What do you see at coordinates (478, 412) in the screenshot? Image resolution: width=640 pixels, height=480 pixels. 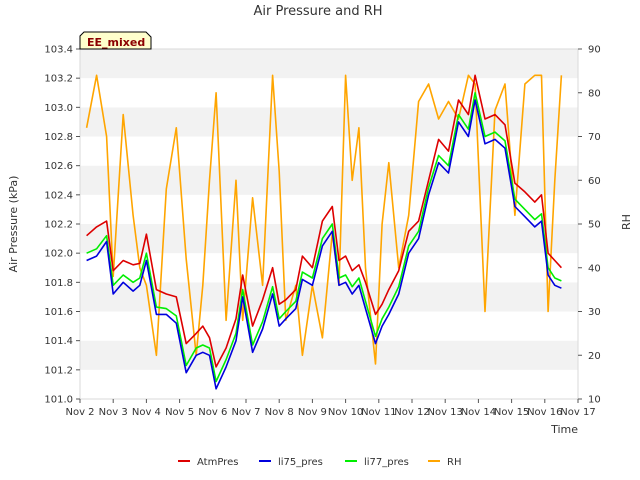 I see `x-tick-label: Nov 14` at bounding box center [478, 412].